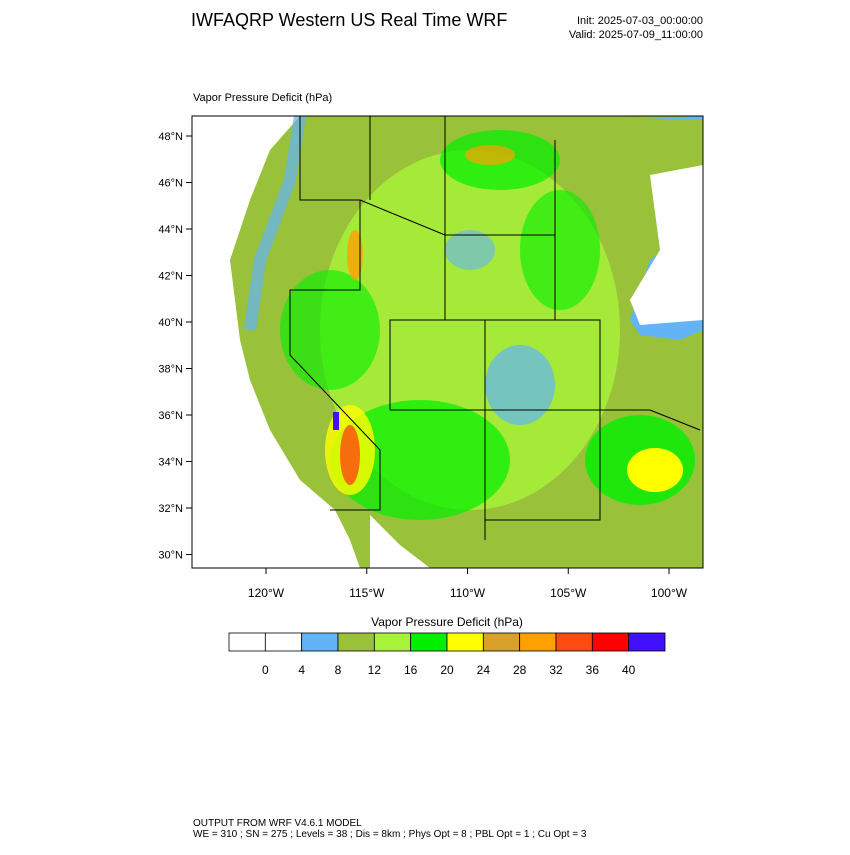  I want to click on colorbar-label: 4, so click(301, 670).